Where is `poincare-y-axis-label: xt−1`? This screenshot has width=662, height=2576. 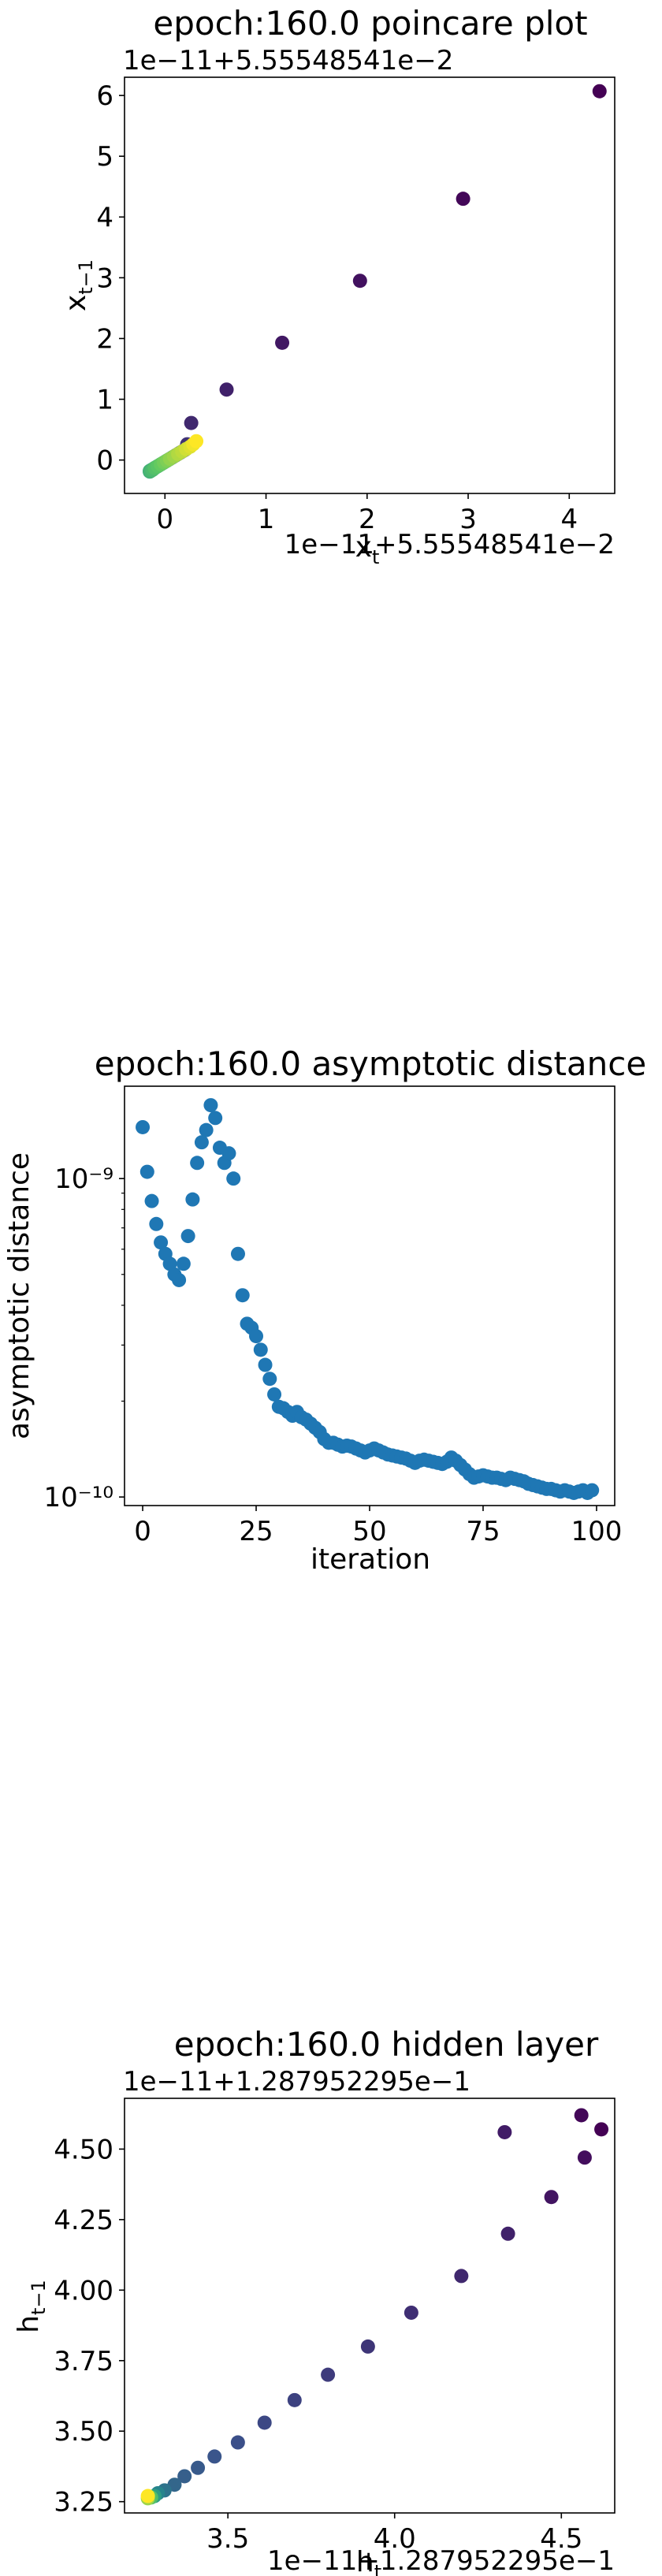 poincare-y-axis-label: xt−1 is located at coordinates (78, 285).